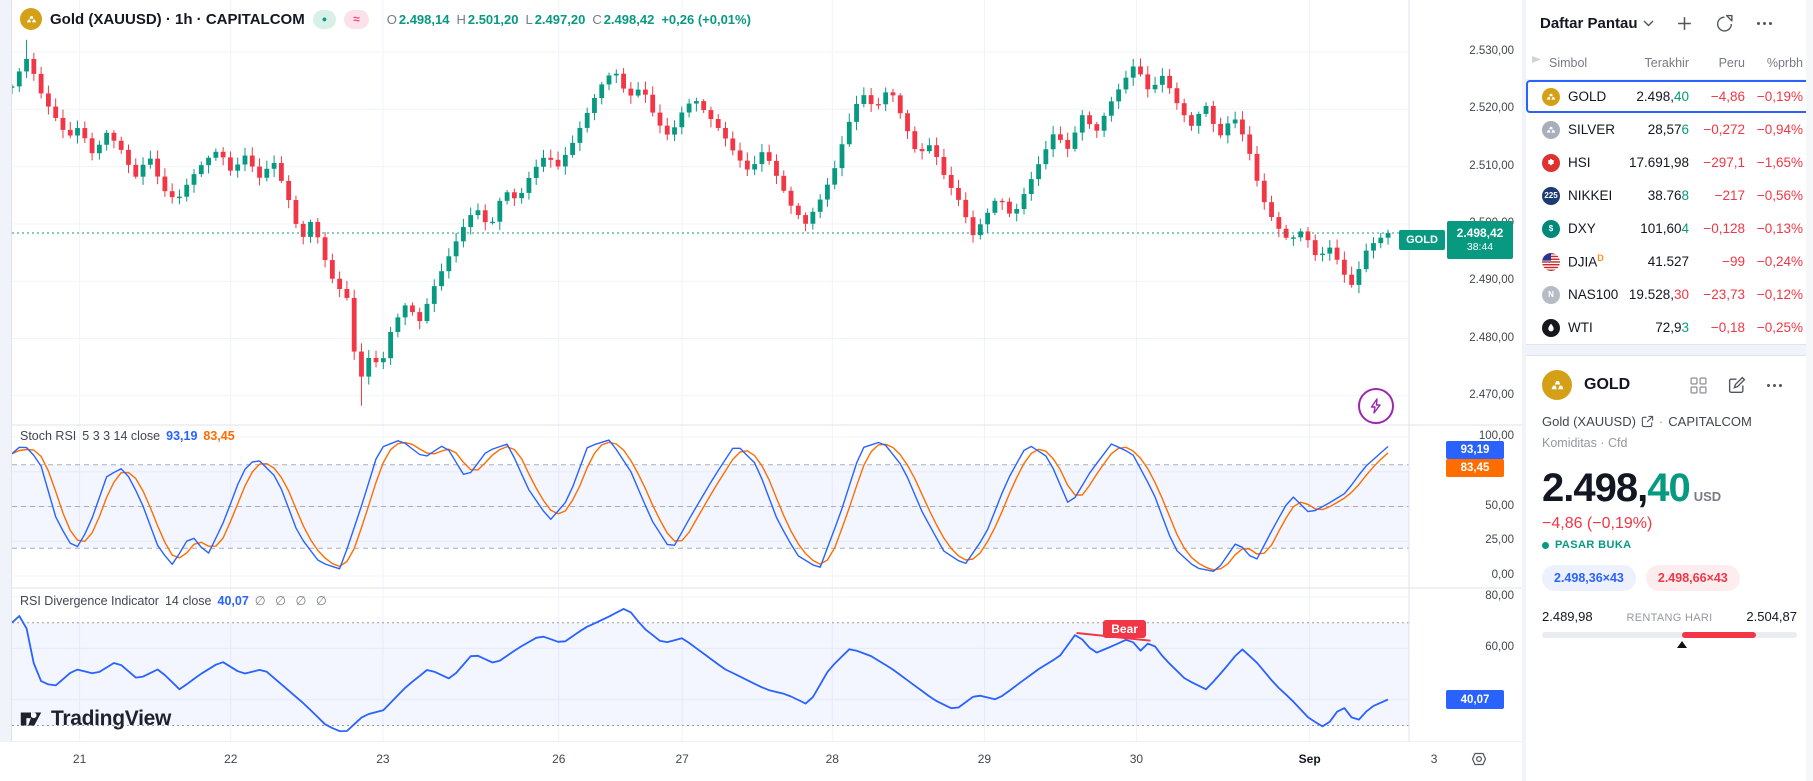 The width and height of the screenshot is (1813, 781). Describe the element at coordinates (1684, 23) in the screenshot. I see `add-symbol-button` at that location.